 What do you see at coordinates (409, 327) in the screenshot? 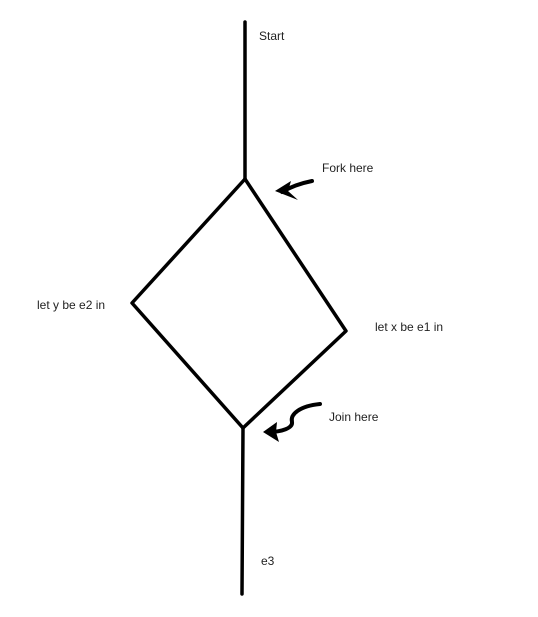
I see `right-branch-label: let x be e1 in` at bounding box center [409, 327].